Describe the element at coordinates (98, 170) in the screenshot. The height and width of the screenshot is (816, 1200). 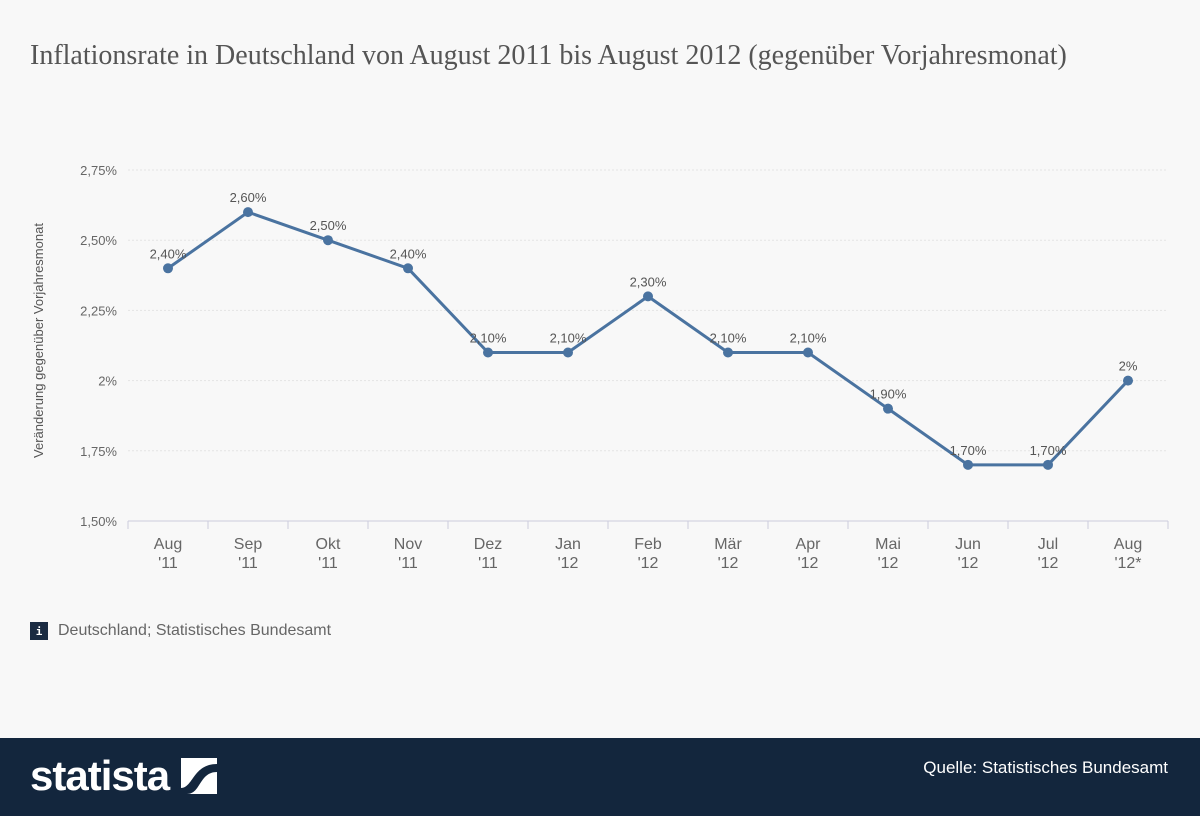
I see `y-tick-label: 2,75%` at that location.